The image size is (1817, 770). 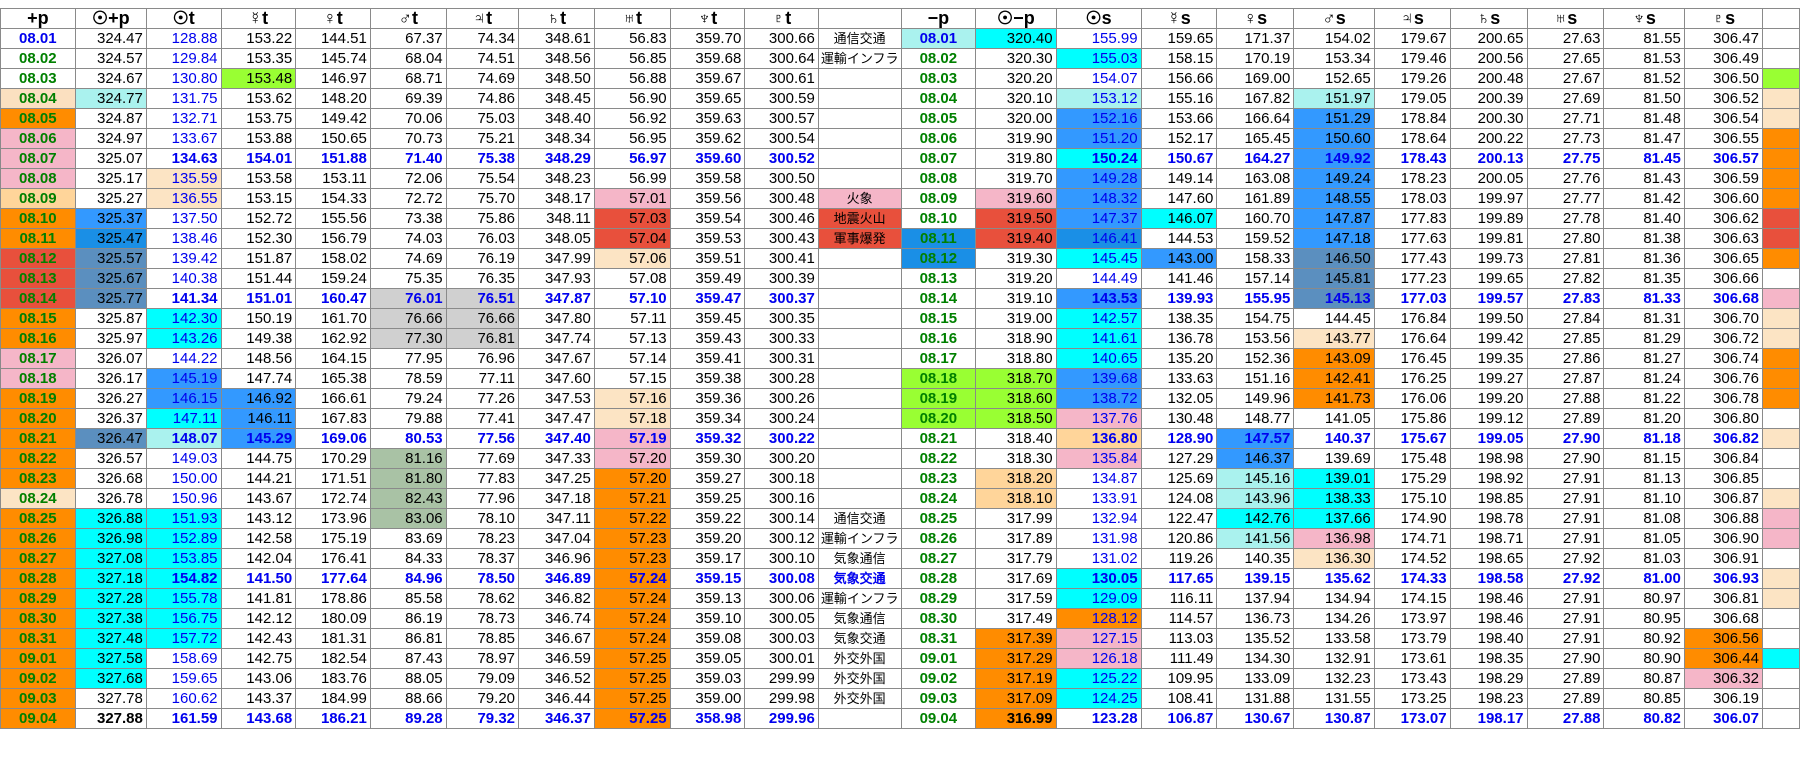 What do you see at coordinates (1644, 98) in the screenshot?
I see `cell: 81.50` at bounding box center [1644, 98].